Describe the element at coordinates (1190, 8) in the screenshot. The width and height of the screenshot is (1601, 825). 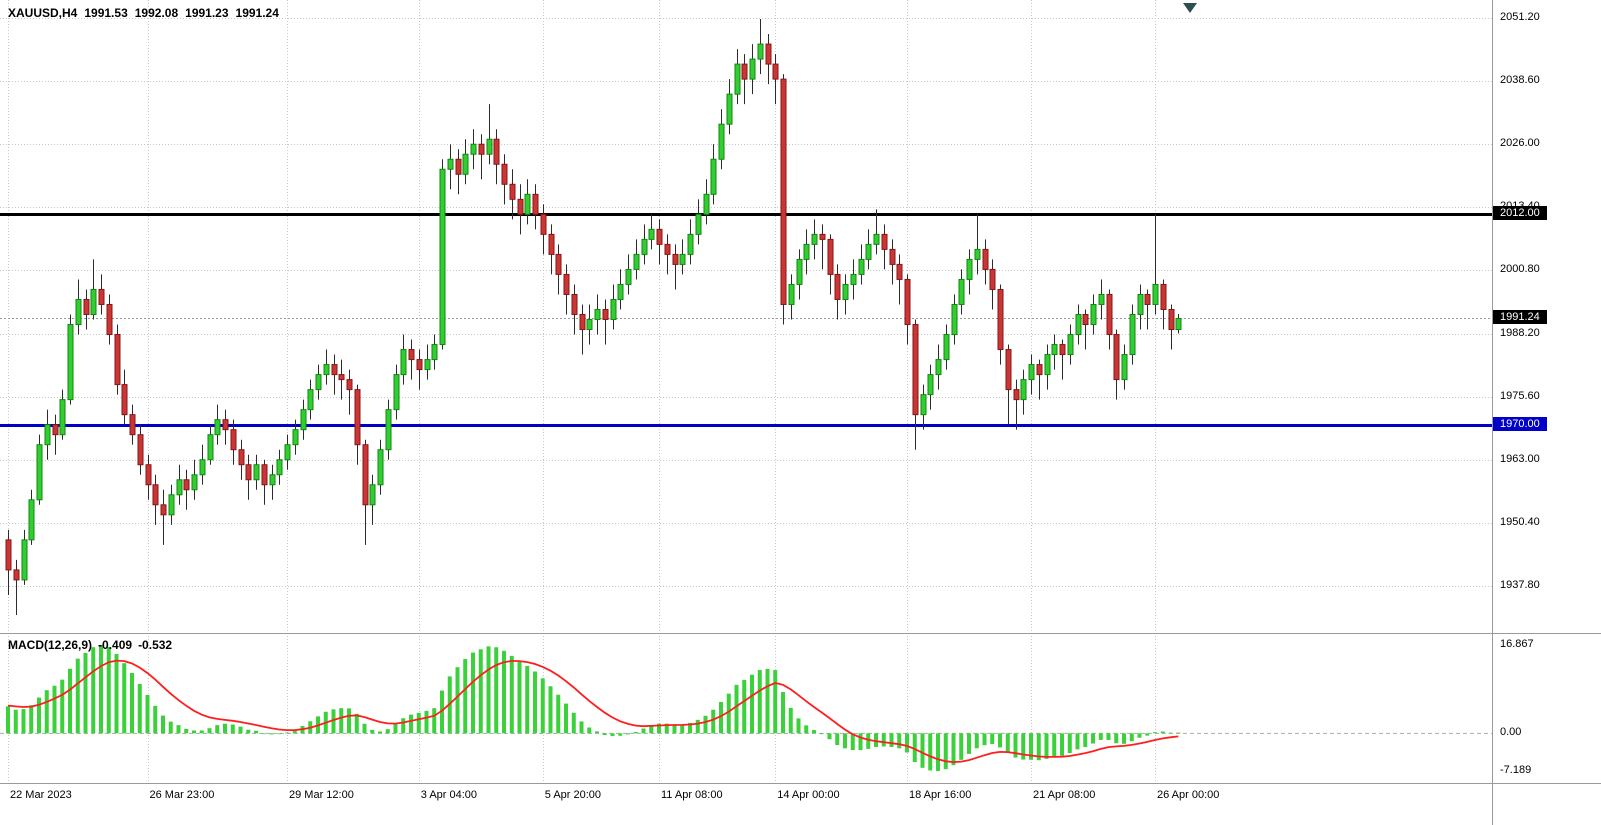
I see `chart-shift-marker-icon` at that location.